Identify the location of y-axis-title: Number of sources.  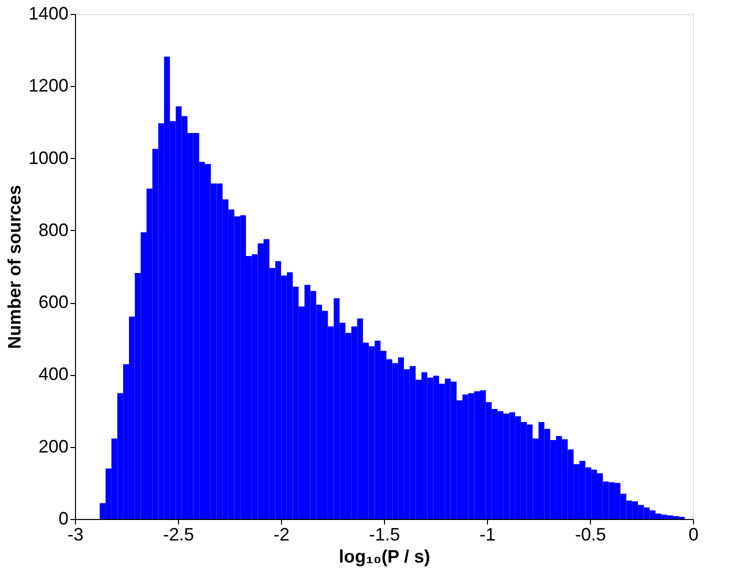
(14, 267).